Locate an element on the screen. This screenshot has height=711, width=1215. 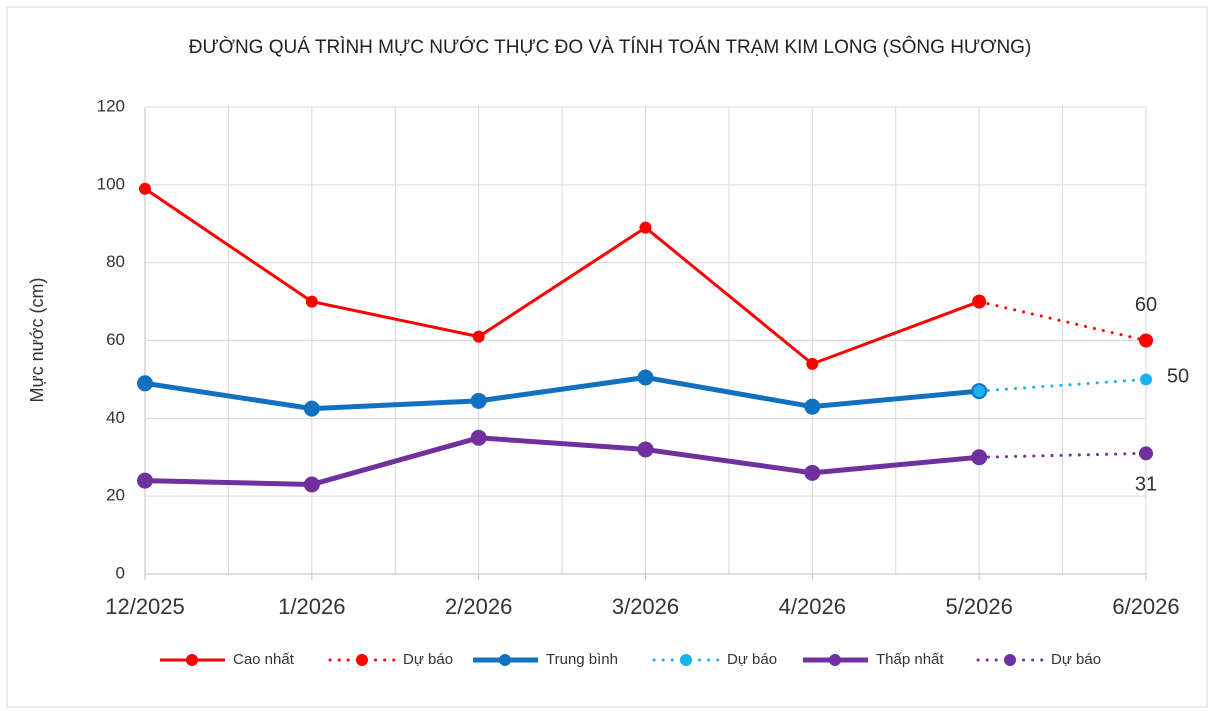
y-axis-label: Mực nước (cm) is located at coordinates (37, 340).